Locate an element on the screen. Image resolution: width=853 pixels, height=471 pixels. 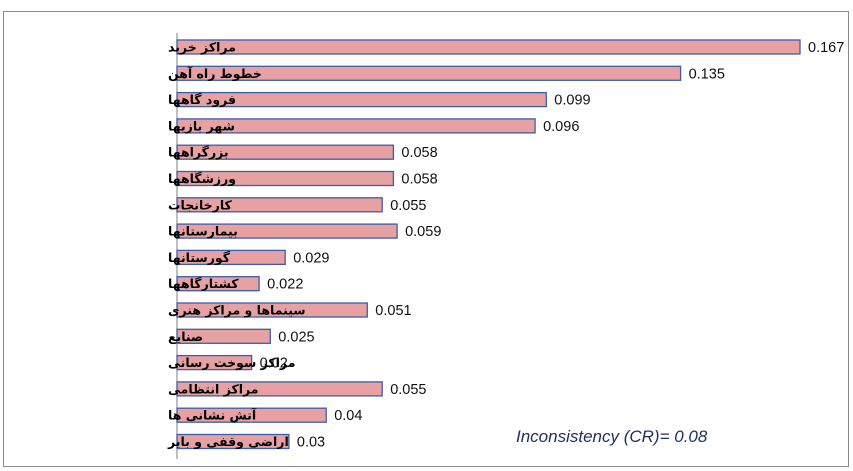
data-label-6: 0.055 is located at coordinates (408, 206).